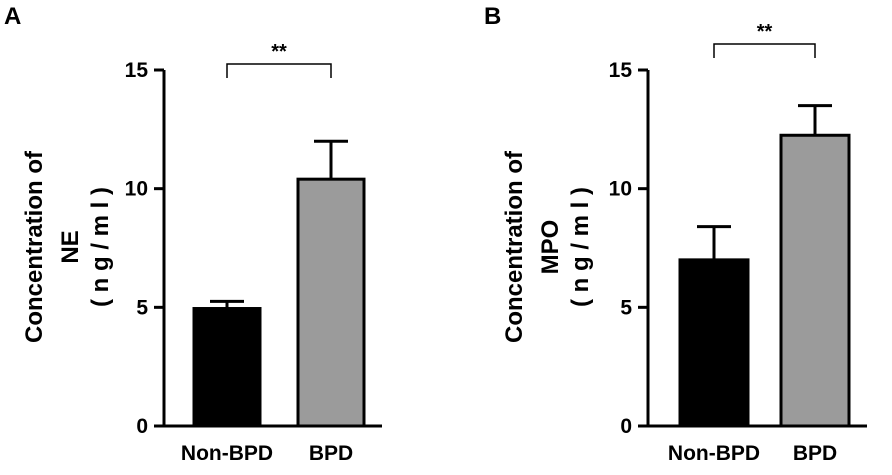  I want to click on panel-b-bar-bpd, so click(815, 280).